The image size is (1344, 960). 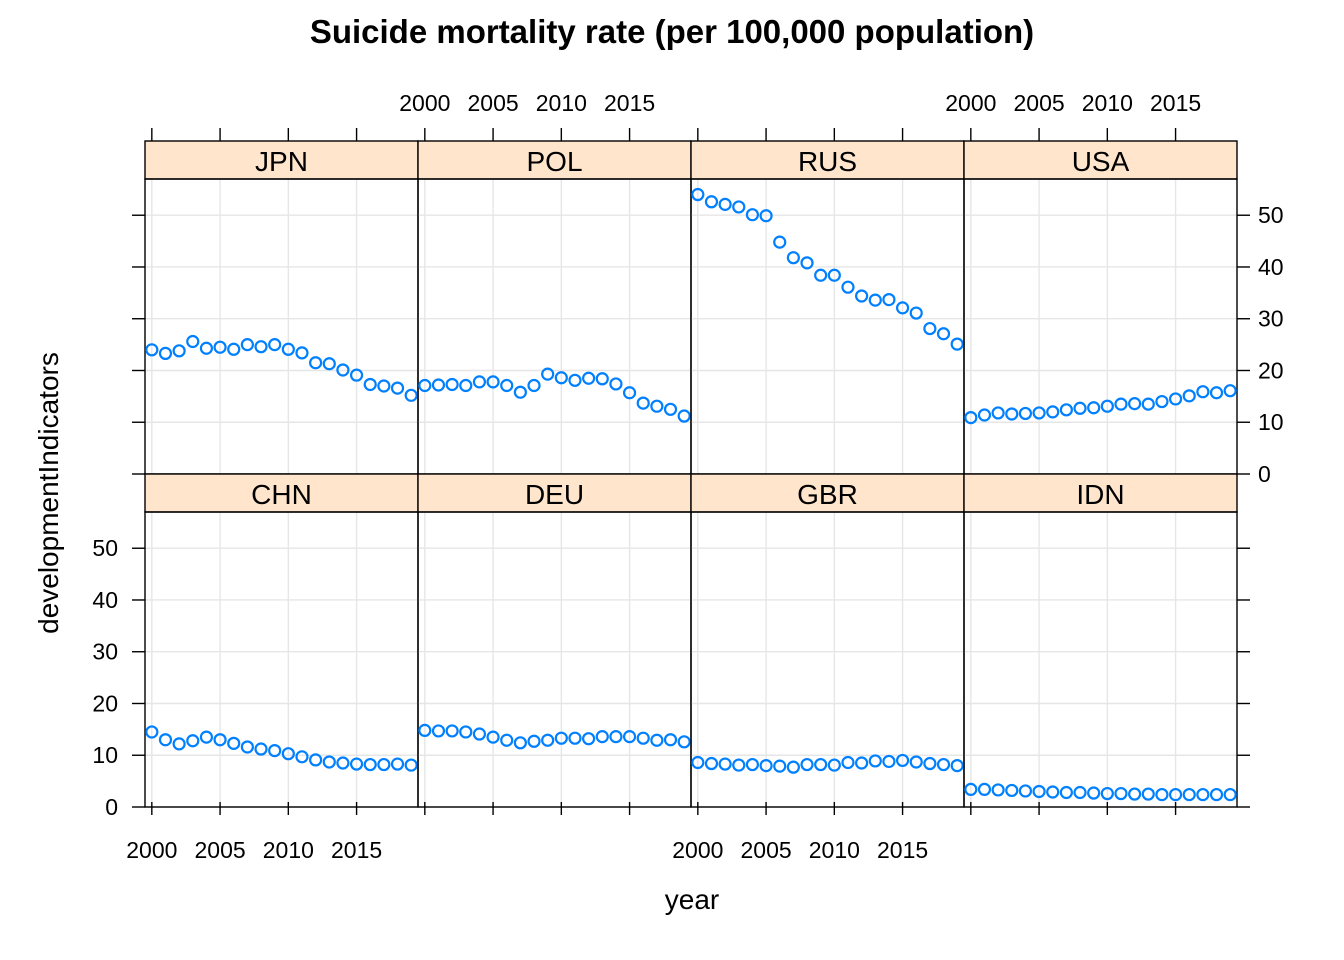 What do you see at coordinates (1025, 413) in the screenshot?
I see `point-usa-2004` at bounding box center [1025, 413].